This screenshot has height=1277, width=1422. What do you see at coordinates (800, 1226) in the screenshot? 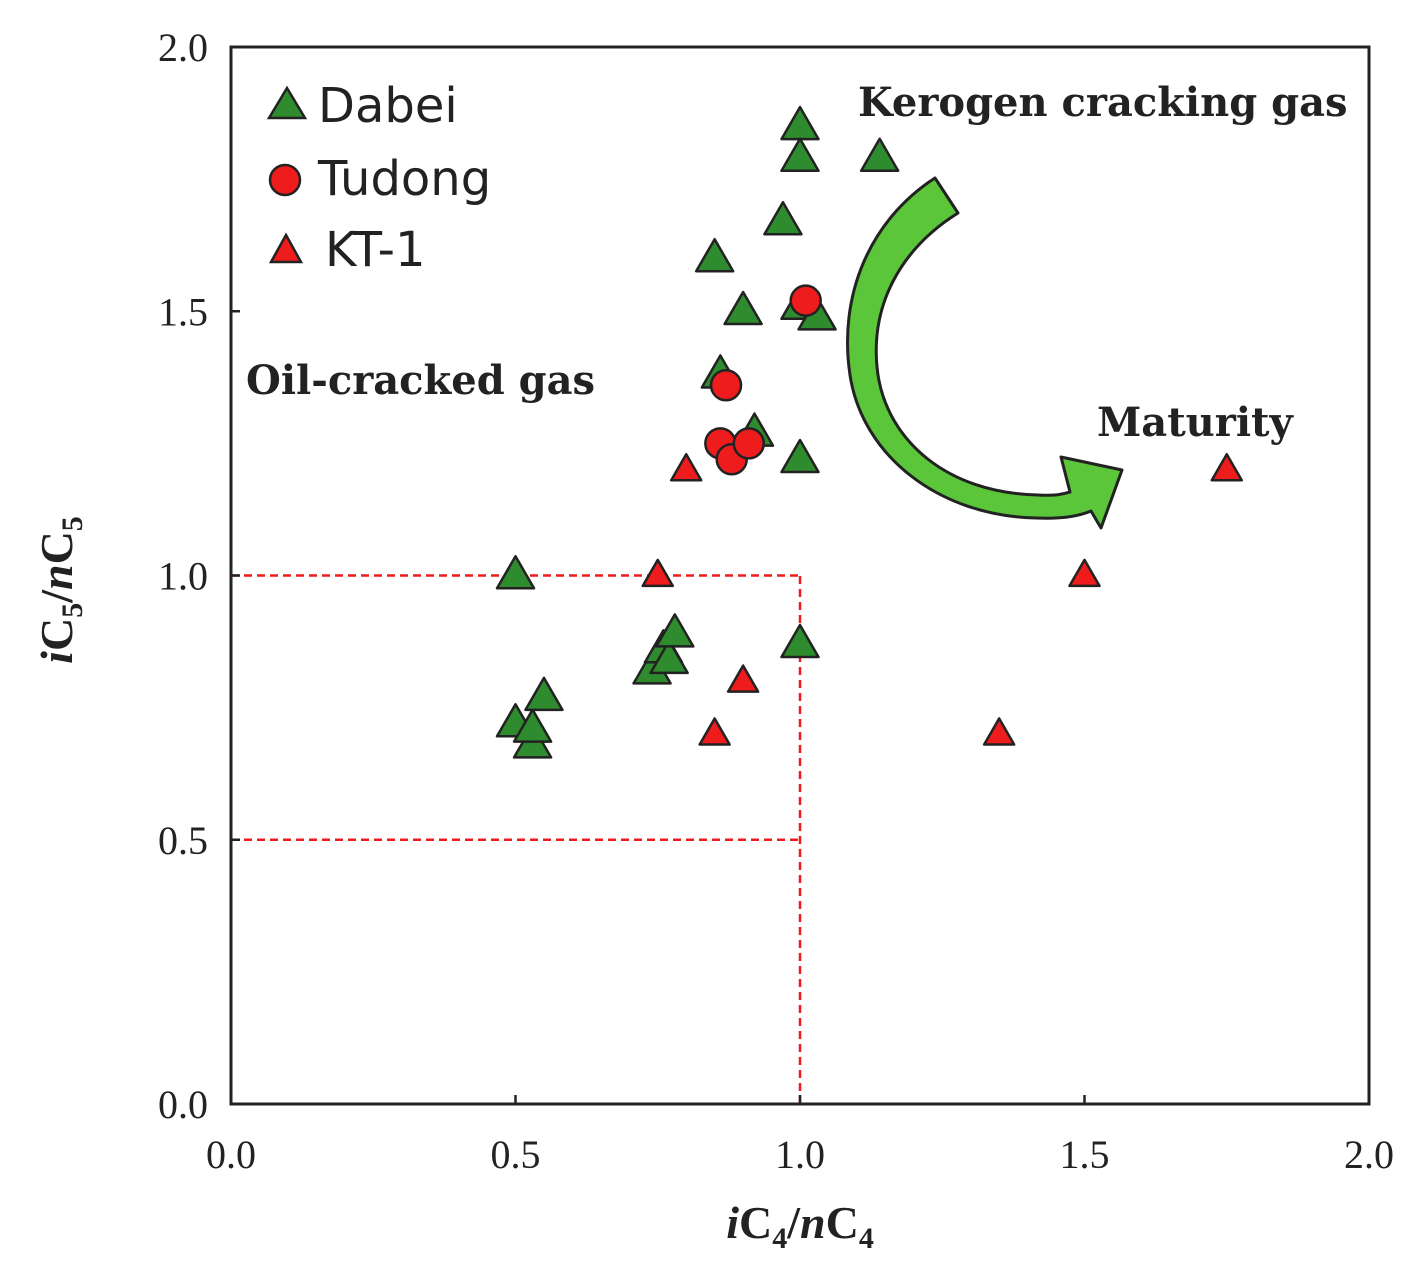
I see `x-axis-label: iC4/nC4` at bounding box center [800, 1226].